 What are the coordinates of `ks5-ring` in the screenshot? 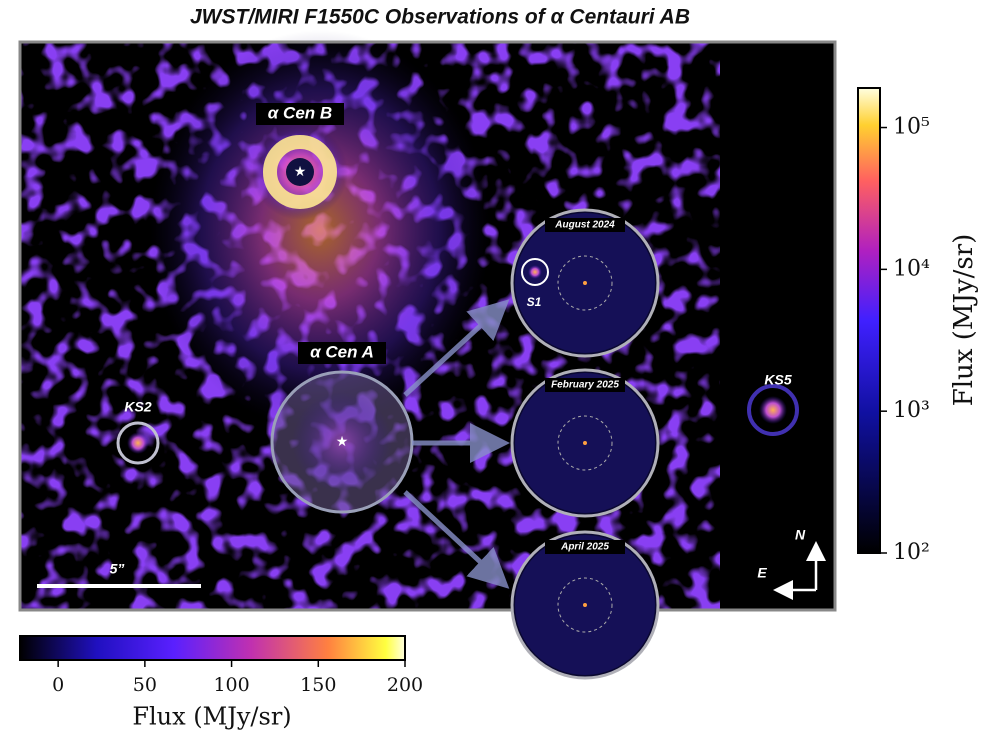 It's located at (773, 410).